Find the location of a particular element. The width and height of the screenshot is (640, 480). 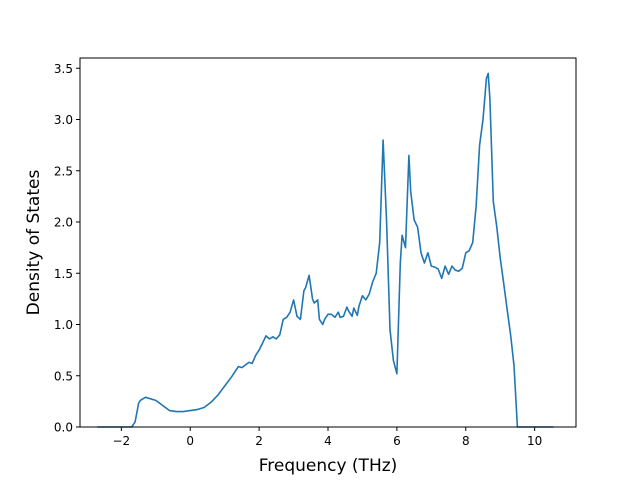

x-axis-label: Frequency (THz) is located at coordinates (328, 466).